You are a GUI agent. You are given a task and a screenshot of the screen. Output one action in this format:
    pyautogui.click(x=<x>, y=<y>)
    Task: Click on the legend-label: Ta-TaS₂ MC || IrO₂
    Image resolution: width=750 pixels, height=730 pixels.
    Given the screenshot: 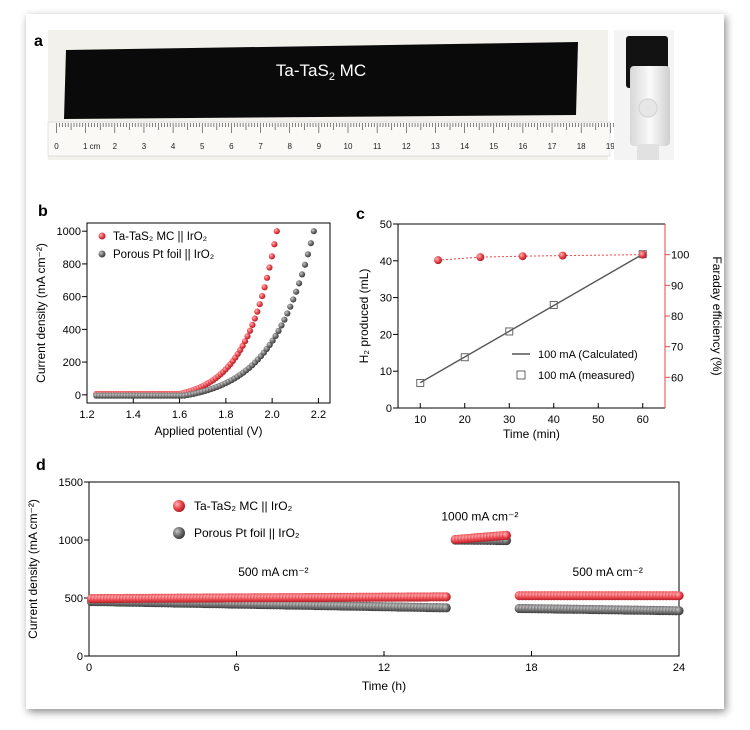 What is the action you would take?
    pyautogui.click(x=160, y=237)
    